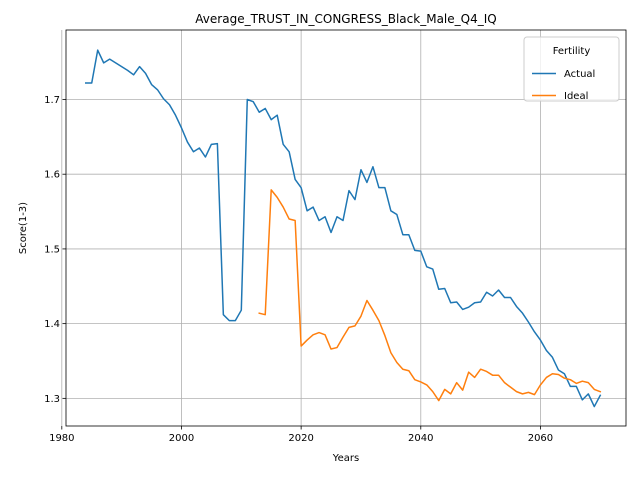  Describe the element at coordinates (576, 96) in the screenshot. I see `legend-label-ideal: Ideal` at that location.